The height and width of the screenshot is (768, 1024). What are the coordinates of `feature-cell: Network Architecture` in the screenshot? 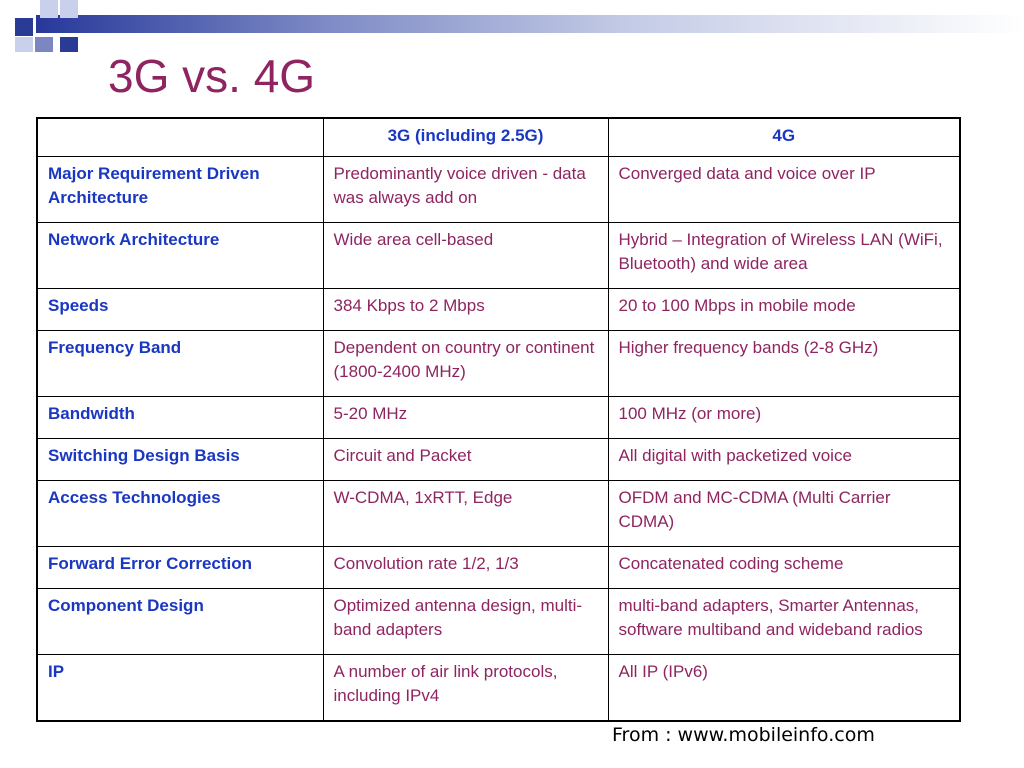 It's located at (180, 255).